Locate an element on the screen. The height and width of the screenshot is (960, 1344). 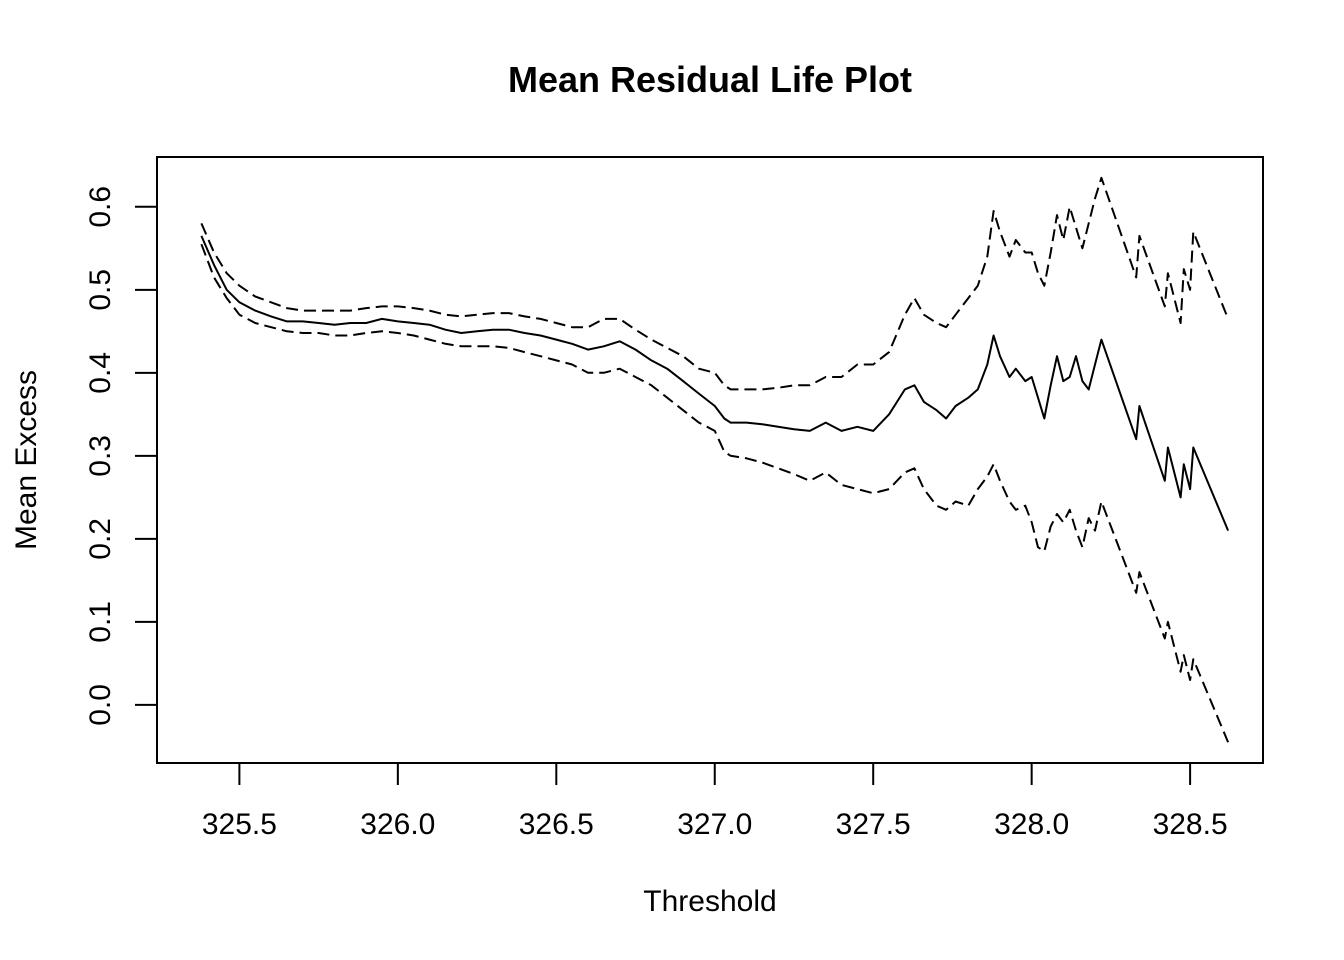
x-tick-label: 326.0 is located at coordinates (397, 824).